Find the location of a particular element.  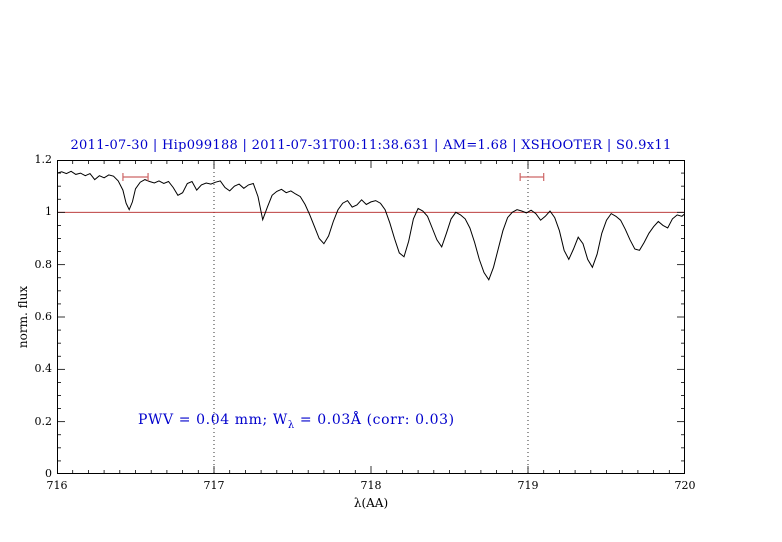

pwv-annotation-text: = 0.03Å (corr: 0.03) is located at coordinates (374, 420).